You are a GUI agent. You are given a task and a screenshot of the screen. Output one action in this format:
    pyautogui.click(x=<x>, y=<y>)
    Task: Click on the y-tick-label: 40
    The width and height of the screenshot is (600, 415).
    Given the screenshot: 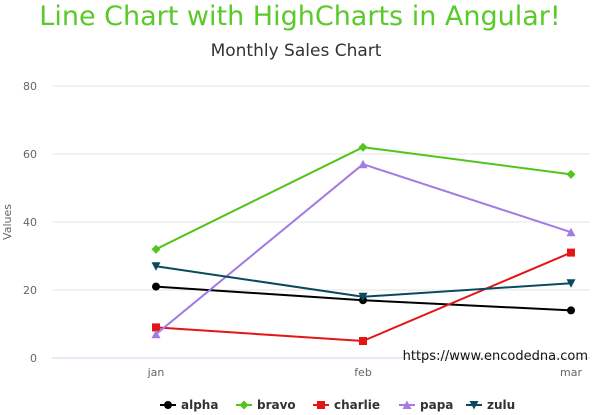 What is the action you would take?
    pyautogui.click(x=30, y=222)
    